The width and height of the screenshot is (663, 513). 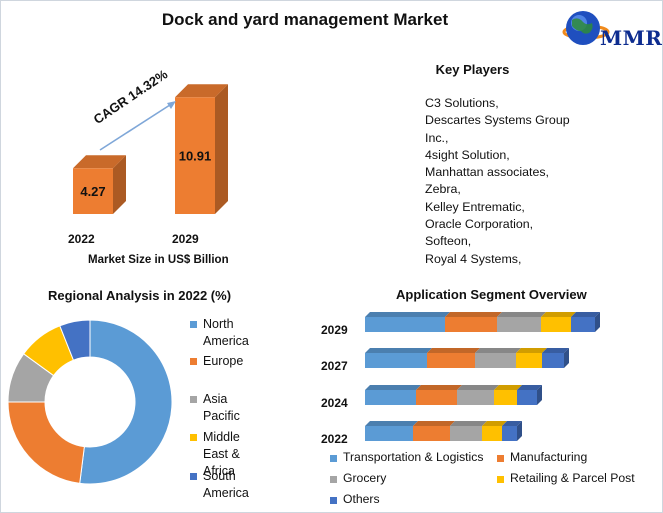 What do you see at coordinates (365, 478) in the screenshot?
I see `legend-label: Grocery` at bounding box center [365, 478].